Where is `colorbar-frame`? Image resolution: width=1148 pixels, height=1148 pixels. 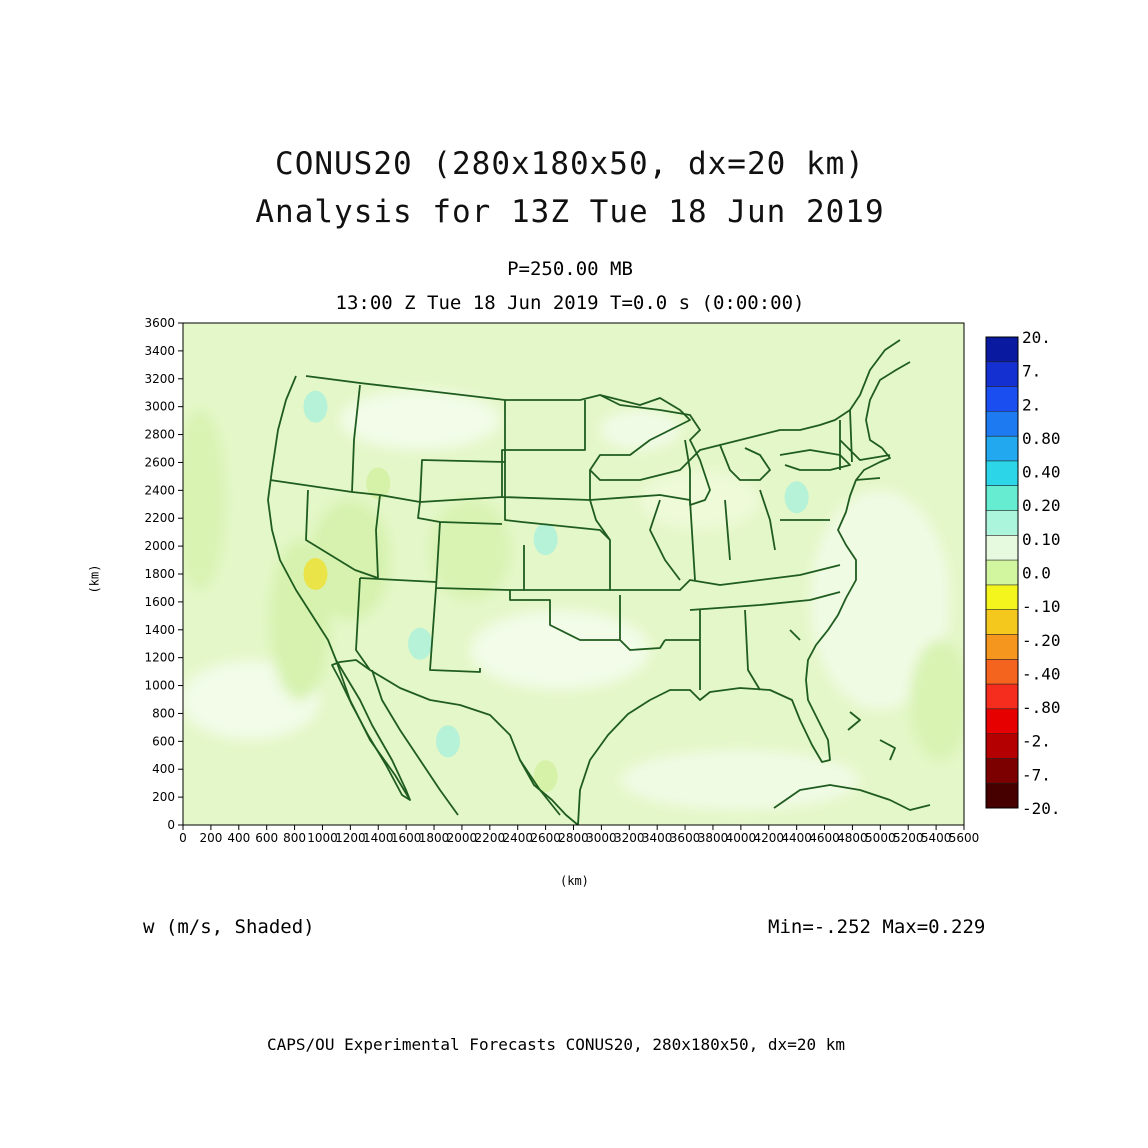 colorbar-frame is located at coordinates (1002, 572).